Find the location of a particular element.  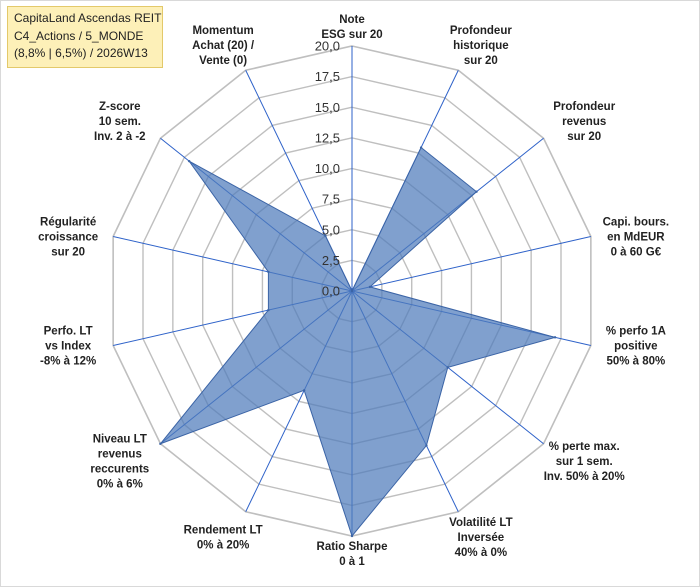

axis-label-line: Régularité is located at coordinates (68, 222).